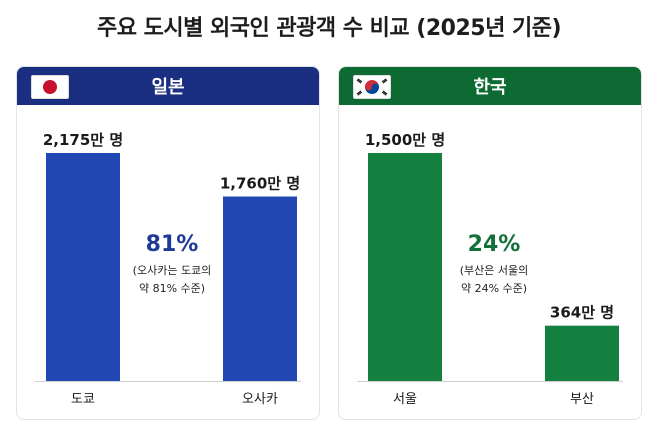  I want to click on japan-category-label-0: 도쿄, so click(83, 399).